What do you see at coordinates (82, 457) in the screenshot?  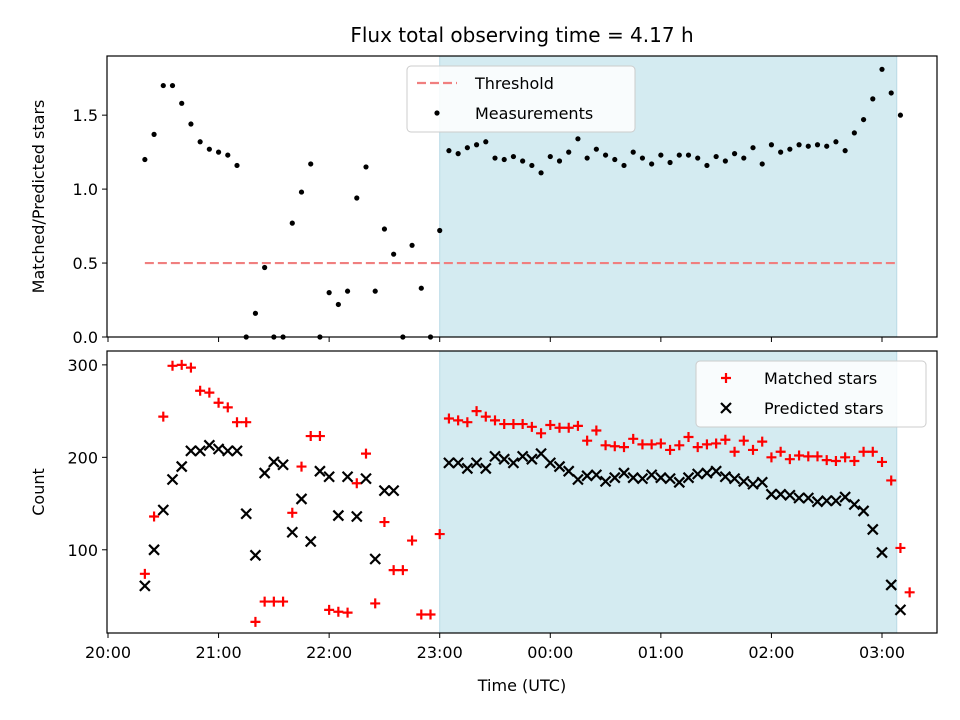 I see `y-tick-label: 200` at bounding box center [82, 457].